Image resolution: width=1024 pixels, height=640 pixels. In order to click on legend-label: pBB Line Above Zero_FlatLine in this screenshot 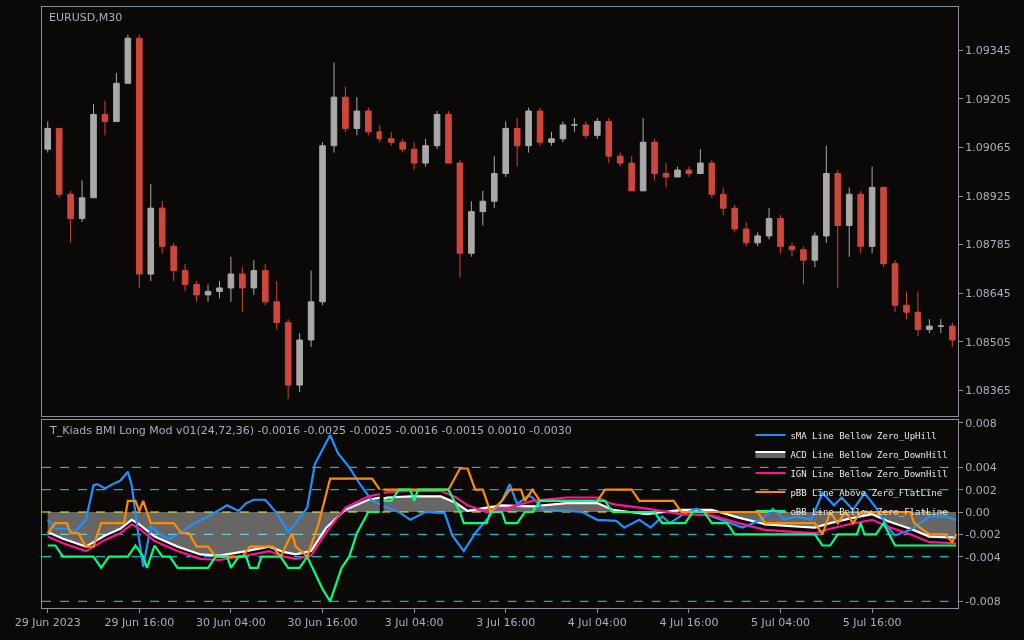, I will do `click(866, 492)`.